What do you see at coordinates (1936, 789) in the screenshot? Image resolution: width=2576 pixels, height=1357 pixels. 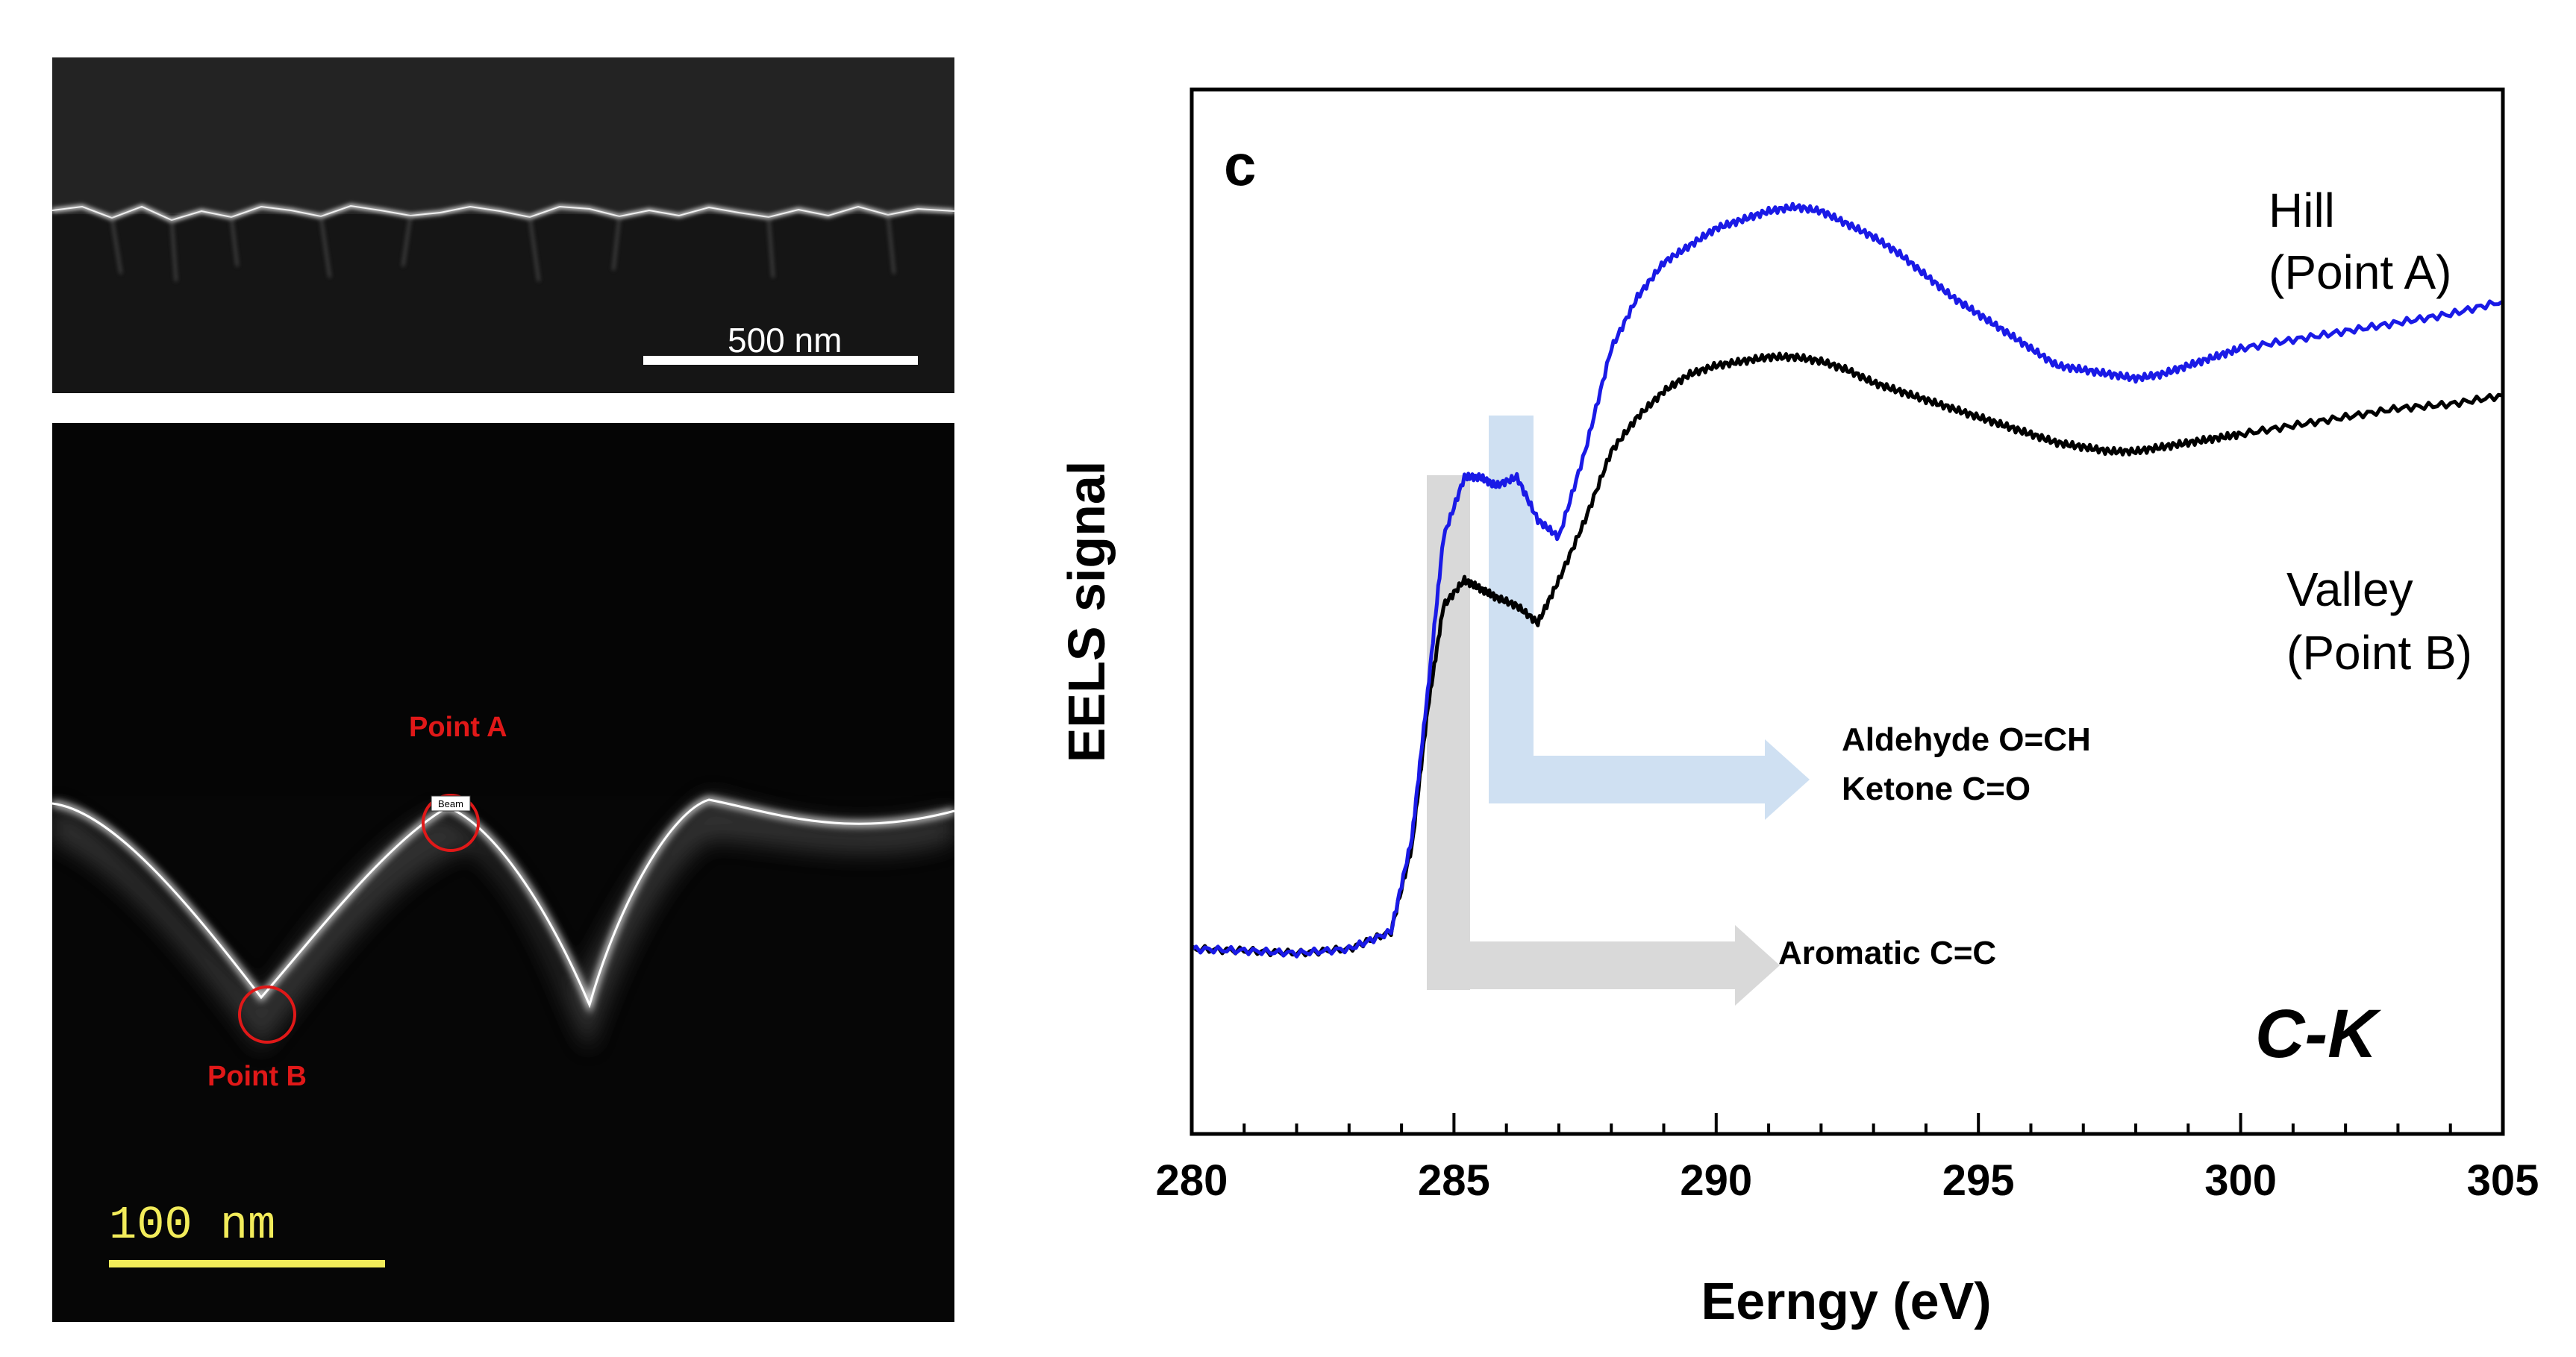 I see `ketone-label: Ketone C=O` at bounding box center [1936, 789].